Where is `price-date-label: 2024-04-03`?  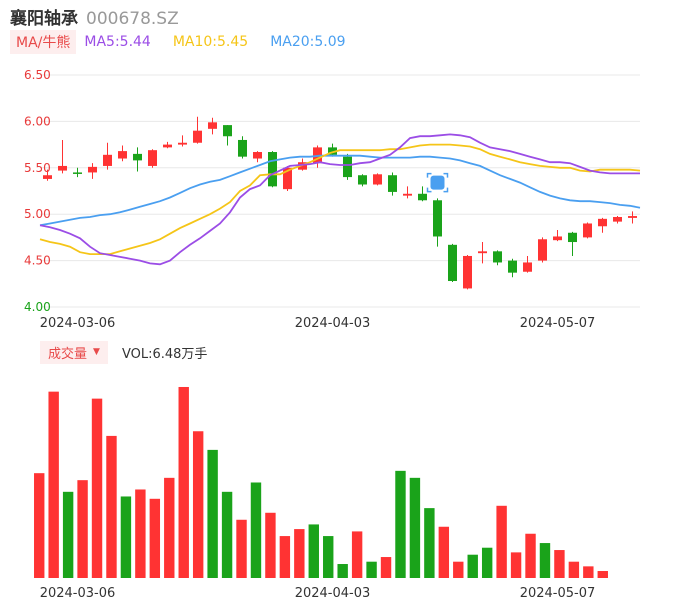
price-date-label: 2024-04-03 is located at coordinates (333, 323).